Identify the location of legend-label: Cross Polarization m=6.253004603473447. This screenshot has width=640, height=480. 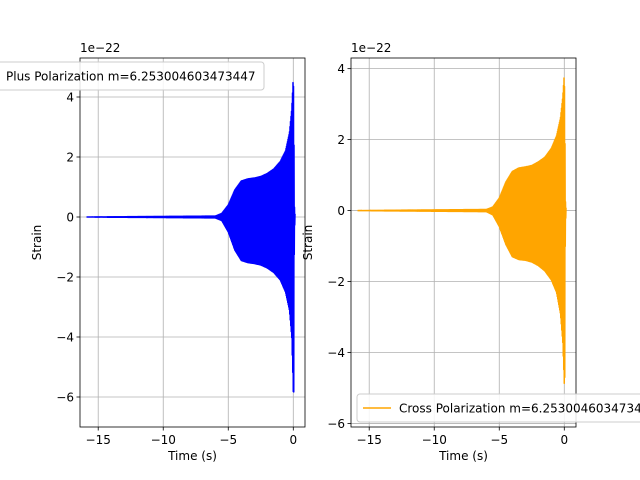
(519, 409).